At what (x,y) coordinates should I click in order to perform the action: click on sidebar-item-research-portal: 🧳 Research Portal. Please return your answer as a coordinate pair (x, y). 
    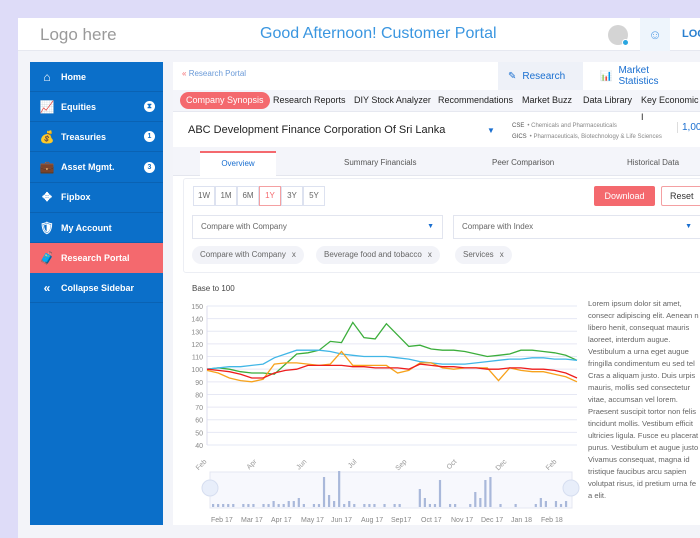
    Looking at the image, I should click on (96, 258).